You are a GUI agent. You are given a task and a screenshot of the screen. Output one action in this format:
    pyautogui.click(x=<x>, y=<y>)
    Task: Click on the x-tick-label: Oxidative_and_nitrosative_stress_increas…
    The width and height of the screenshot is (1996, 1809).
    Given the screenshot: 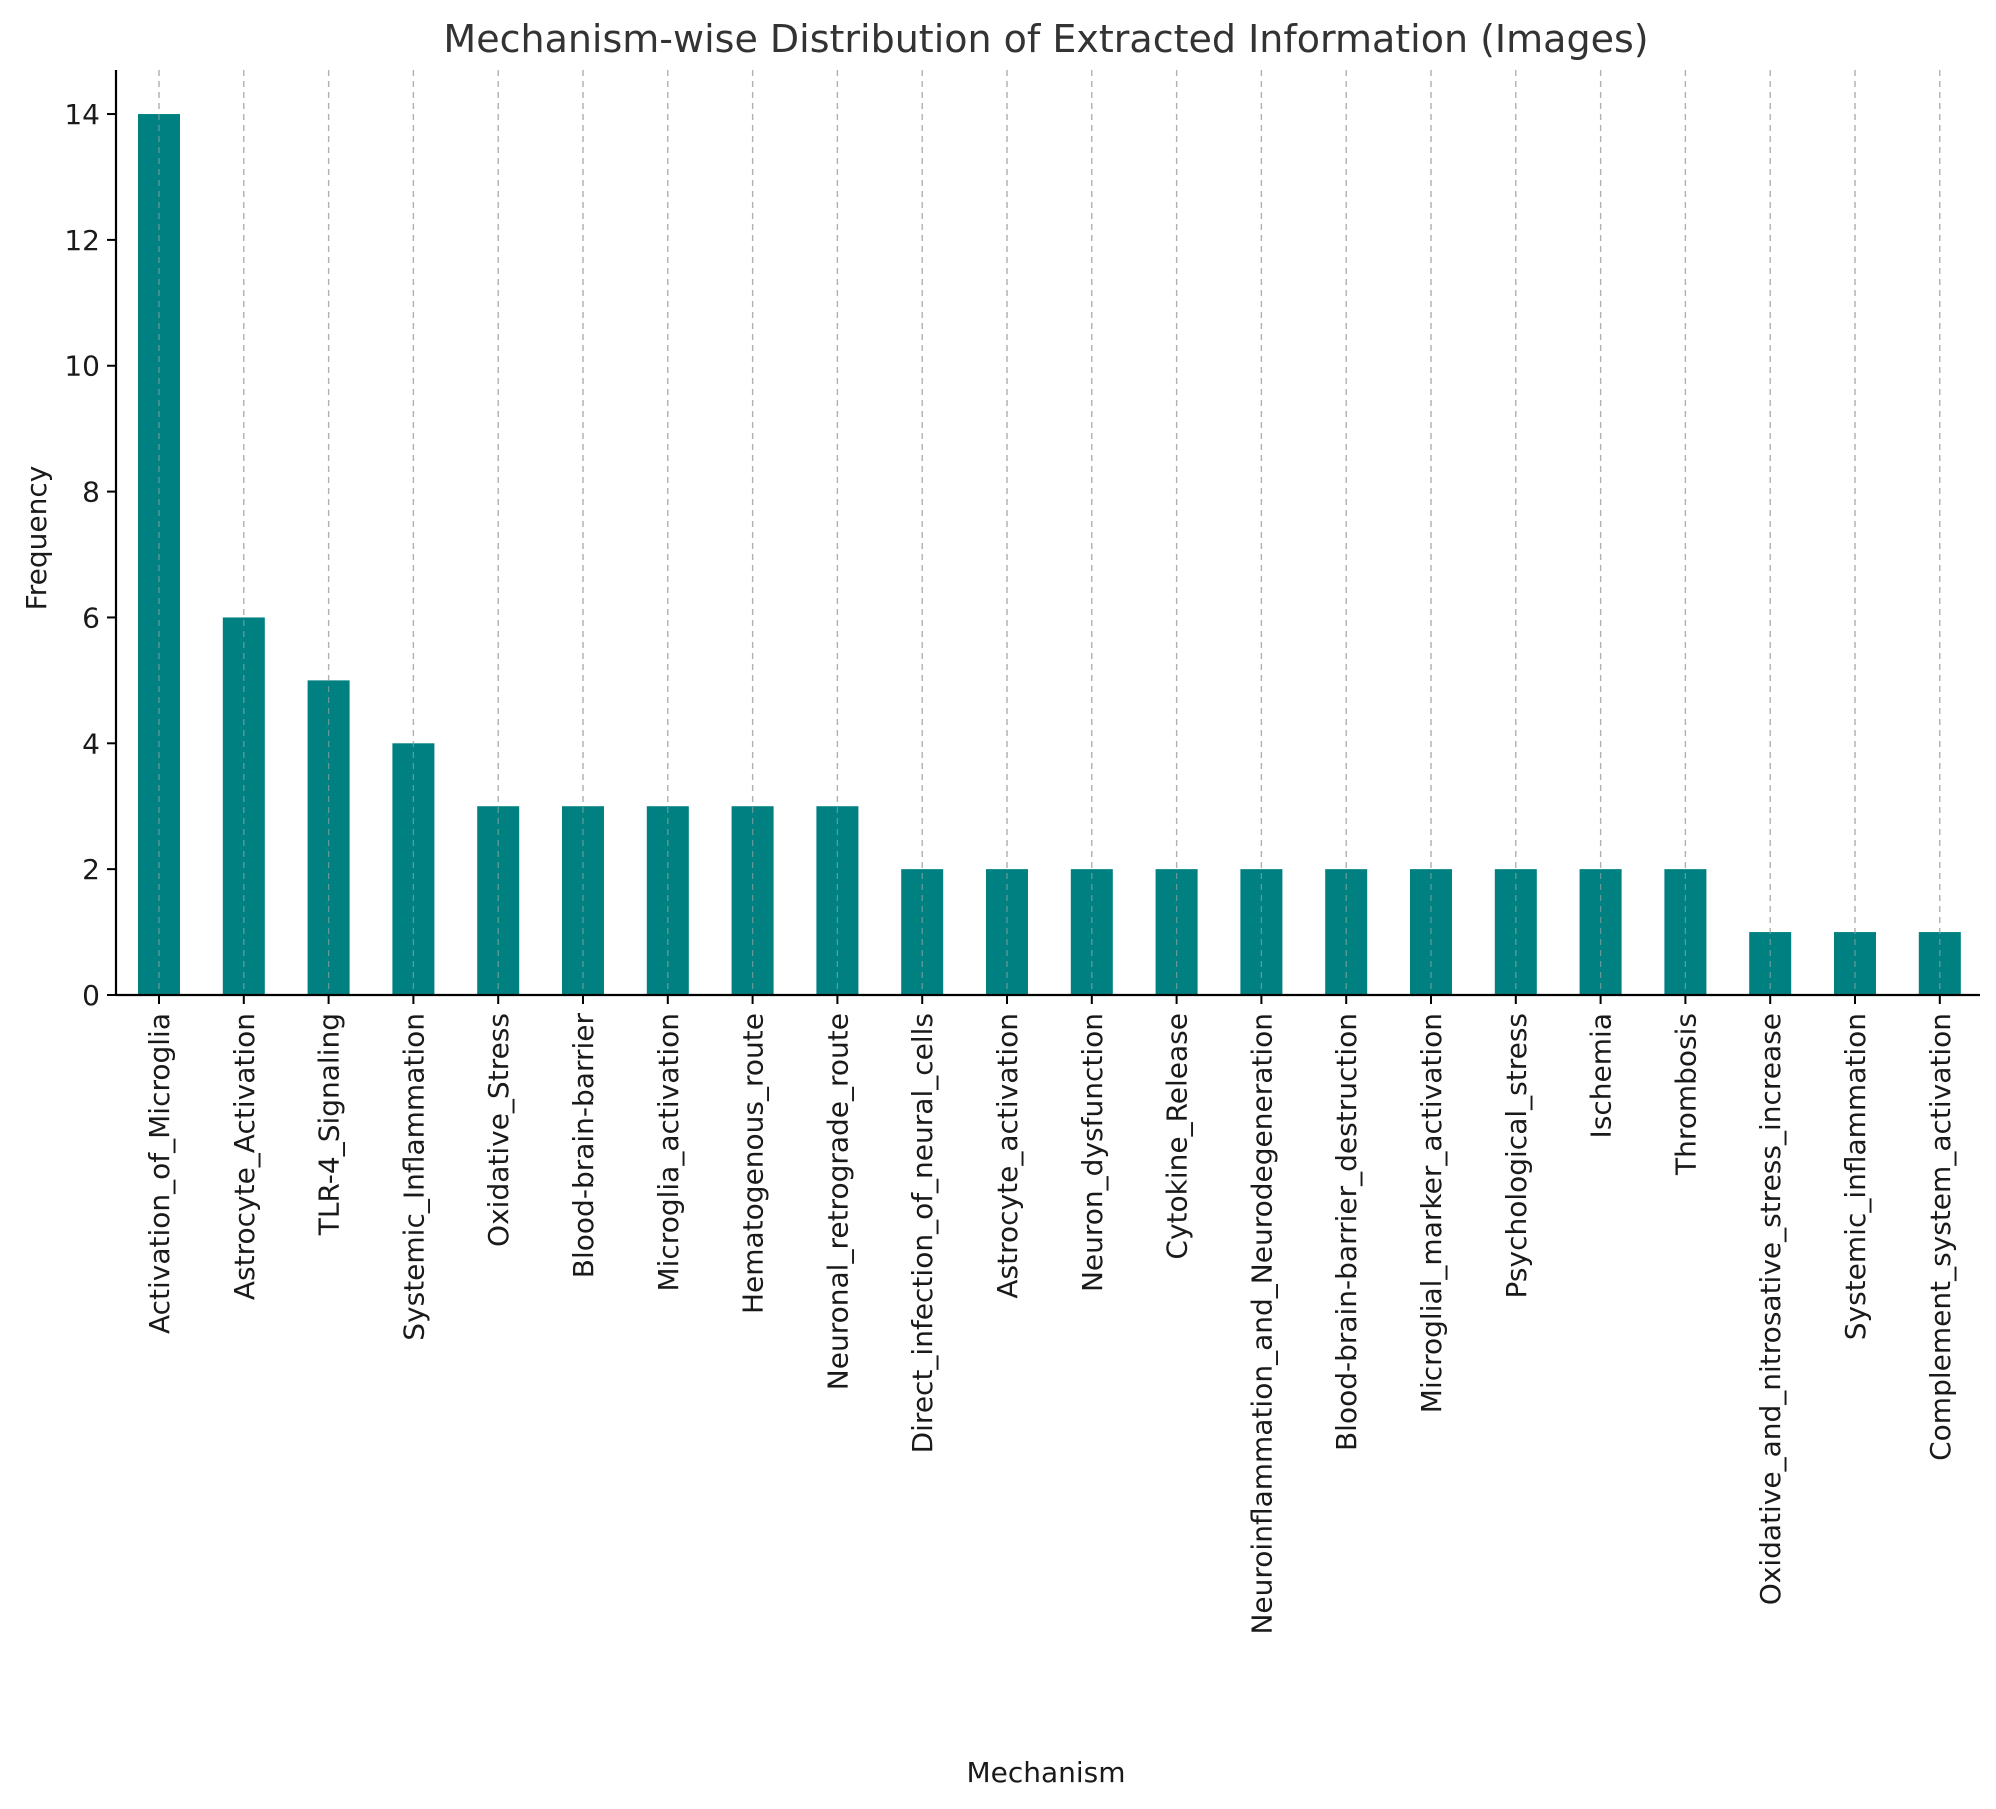 What is the action you would take?
    pyautogui.click(x=1770, y=1309)
    